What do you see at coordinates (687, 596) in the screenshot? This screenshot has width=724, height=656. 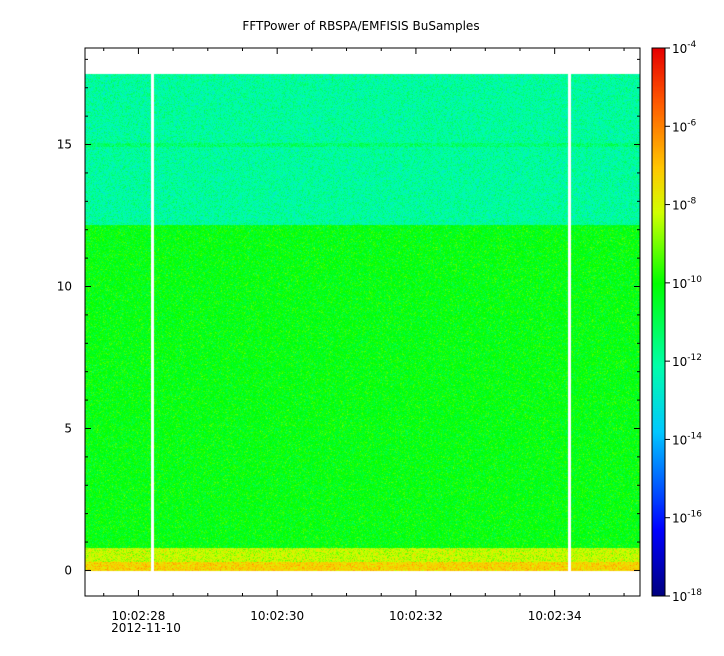 I see `colorbar-tick-label: 10⁻¹⁸` at bounding box center [687, 596].